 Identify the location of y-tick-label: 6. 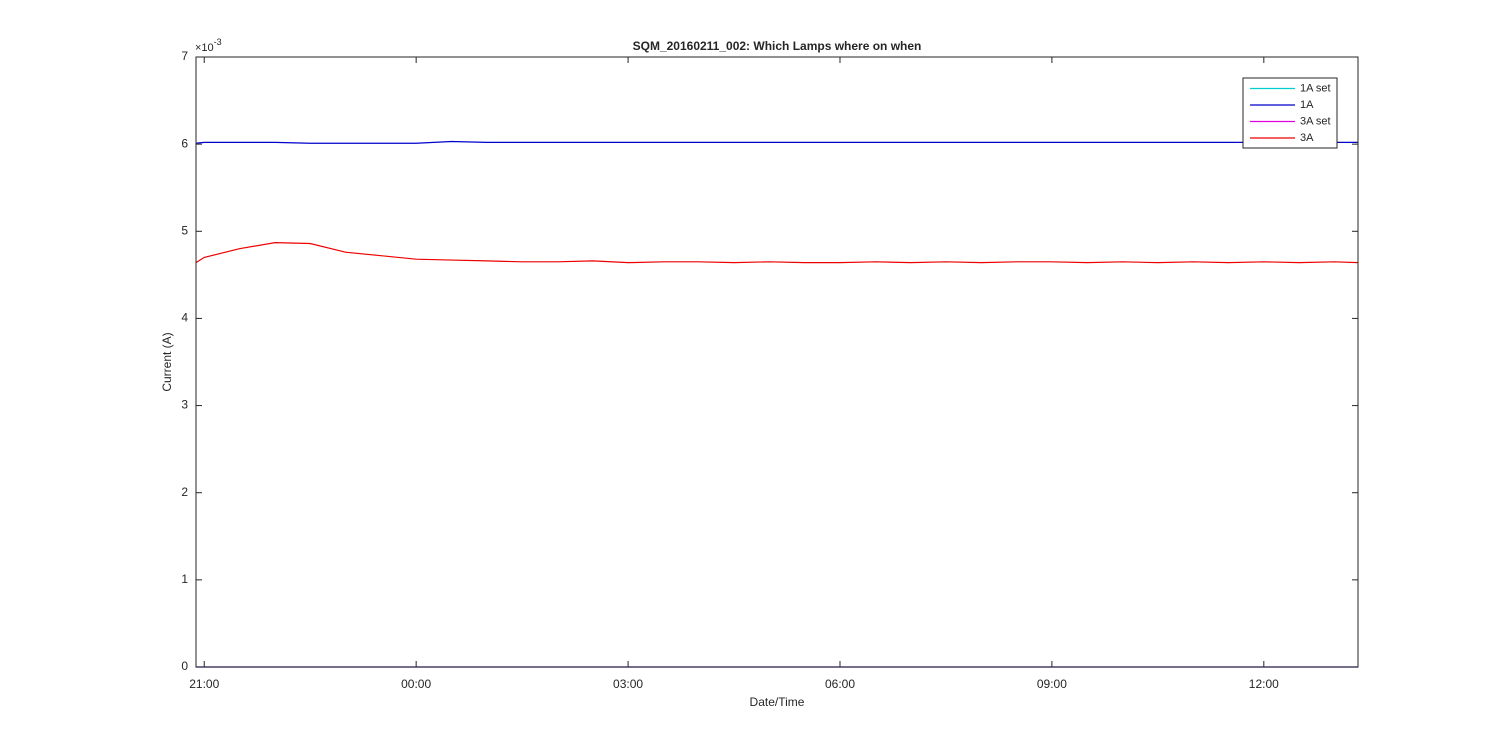
(184, 143).